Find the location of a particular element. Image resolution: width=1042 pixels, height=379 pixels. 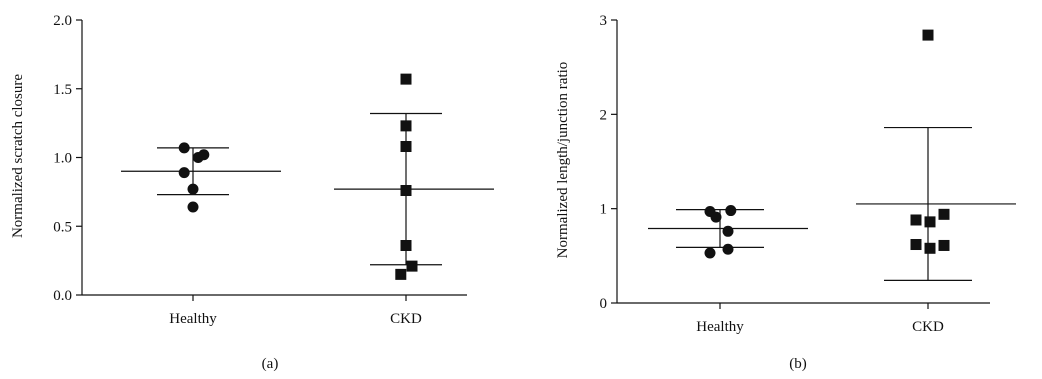

panel-a-x-tick-label: Healthy is located at coordinates (193, 319).